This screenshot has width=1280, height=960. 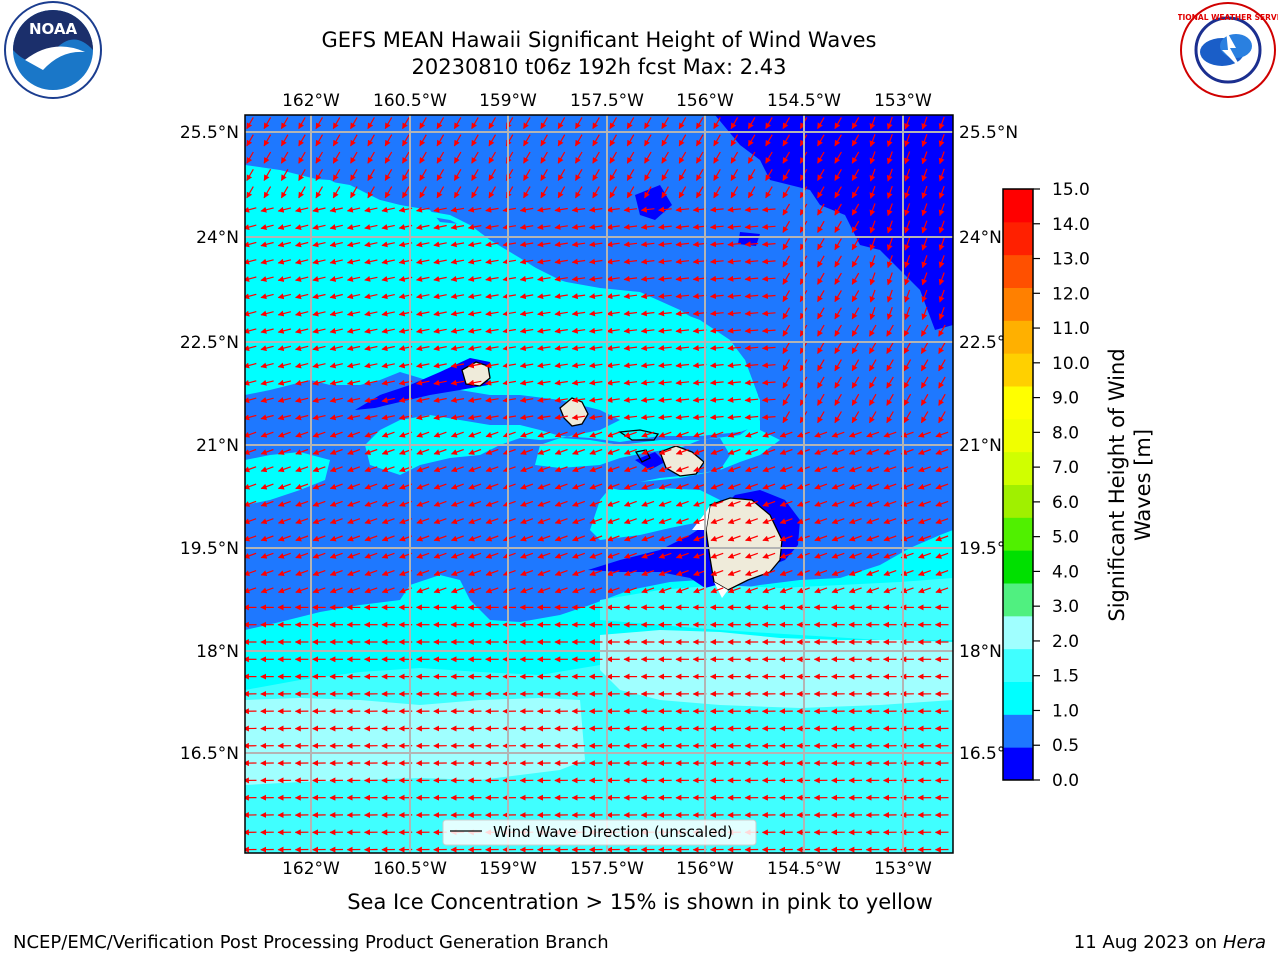 I want to click on lat-label: 18°N, so click(x=217, y=652).